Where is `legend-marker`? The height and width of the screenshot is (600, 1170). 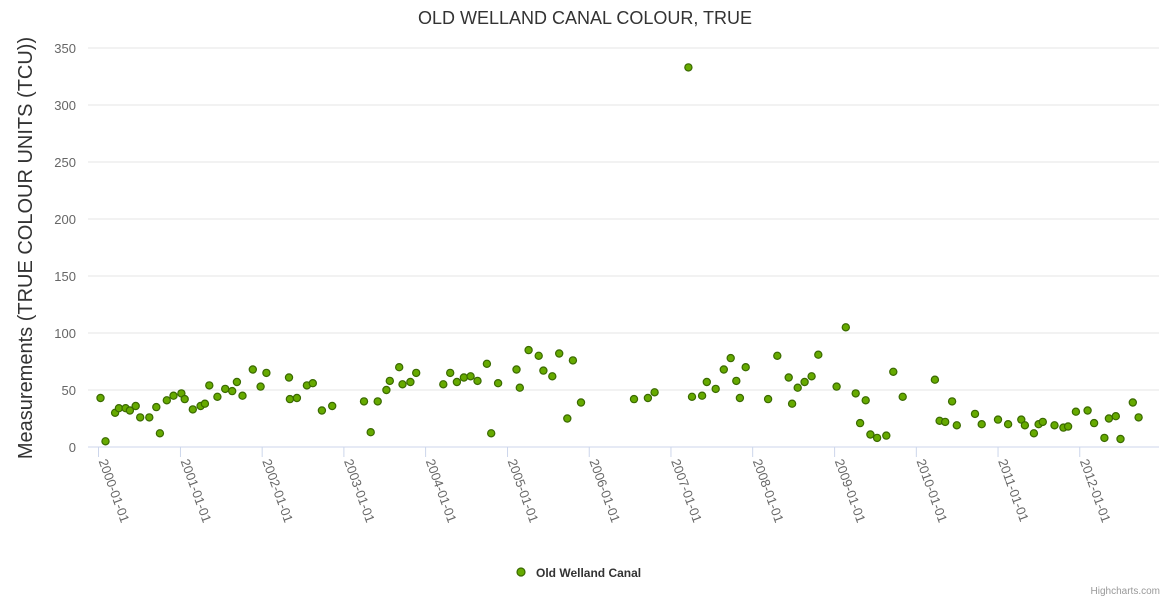
legend-marker is located at coordinates (521, 572).